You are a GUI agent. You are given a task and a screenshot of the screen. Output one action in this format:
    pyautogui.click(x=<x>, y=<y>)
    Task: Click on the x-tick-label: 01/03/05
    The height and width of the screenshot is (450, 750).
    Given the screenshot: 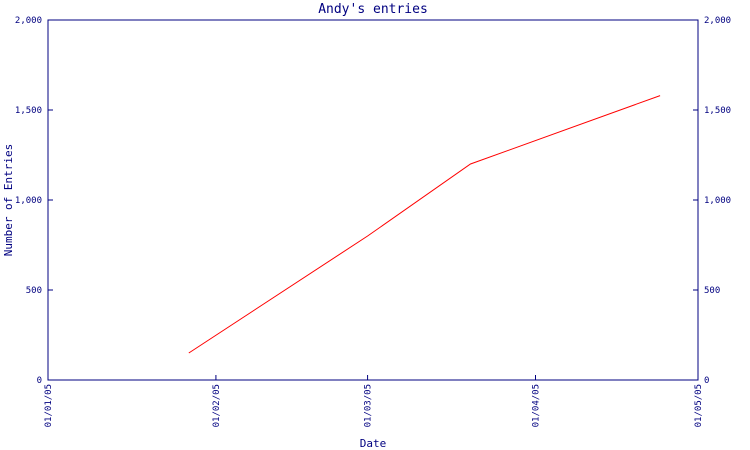 What is the action you would take?
    pyautogui.click(x=369, y=405)
    